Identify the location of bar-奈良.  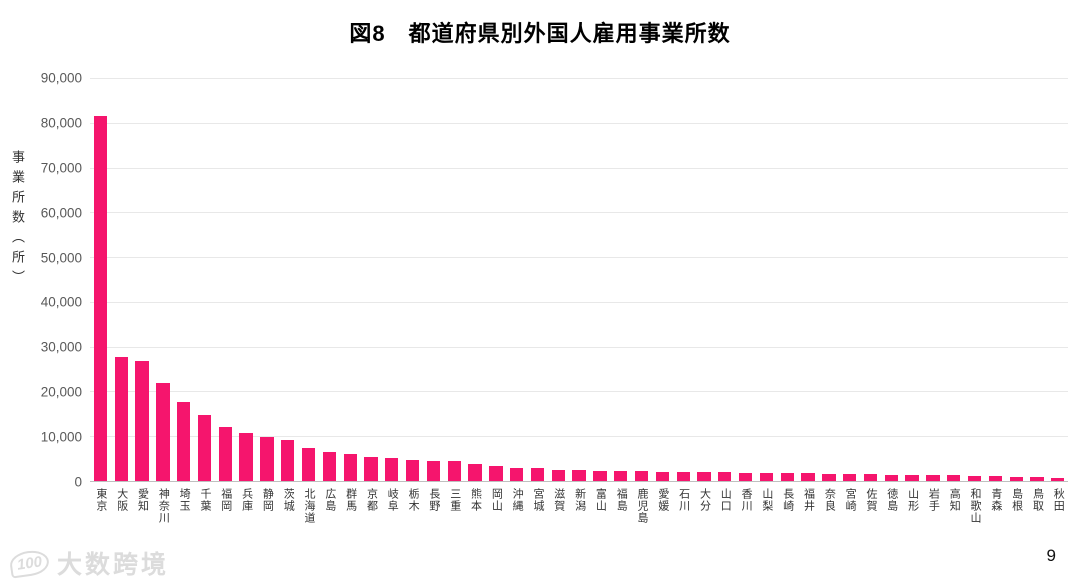
(829, 477).